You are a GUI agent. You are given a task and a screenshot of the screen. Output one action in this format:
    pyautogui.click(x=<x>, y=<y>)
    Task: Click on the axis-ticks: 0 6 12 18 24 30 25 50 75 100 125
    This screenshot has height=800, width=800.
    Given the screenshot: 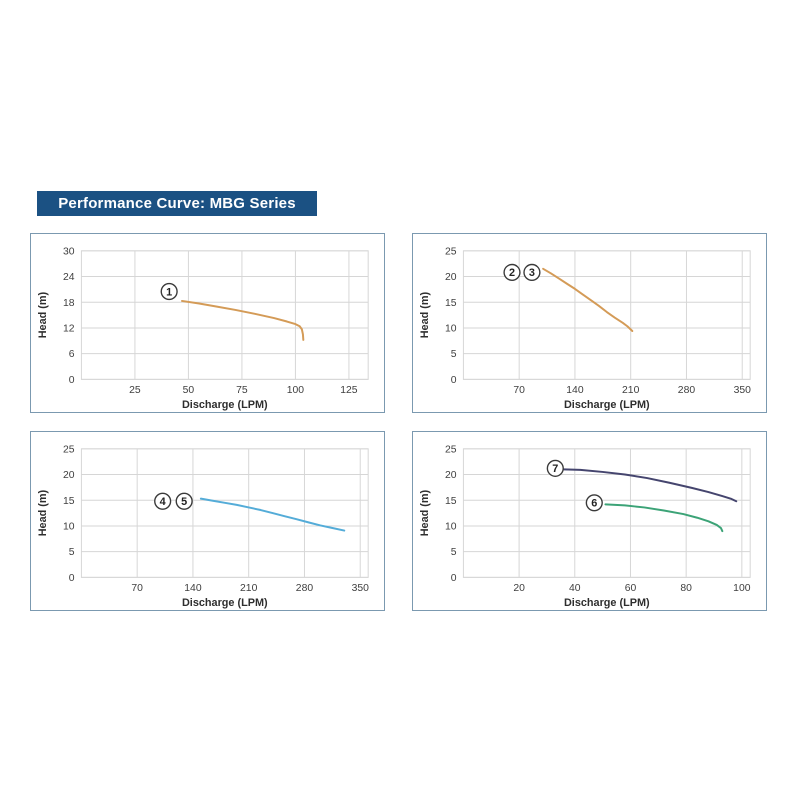 What is the action you would take?
    pyautogui.click(x=210, y=321)
    